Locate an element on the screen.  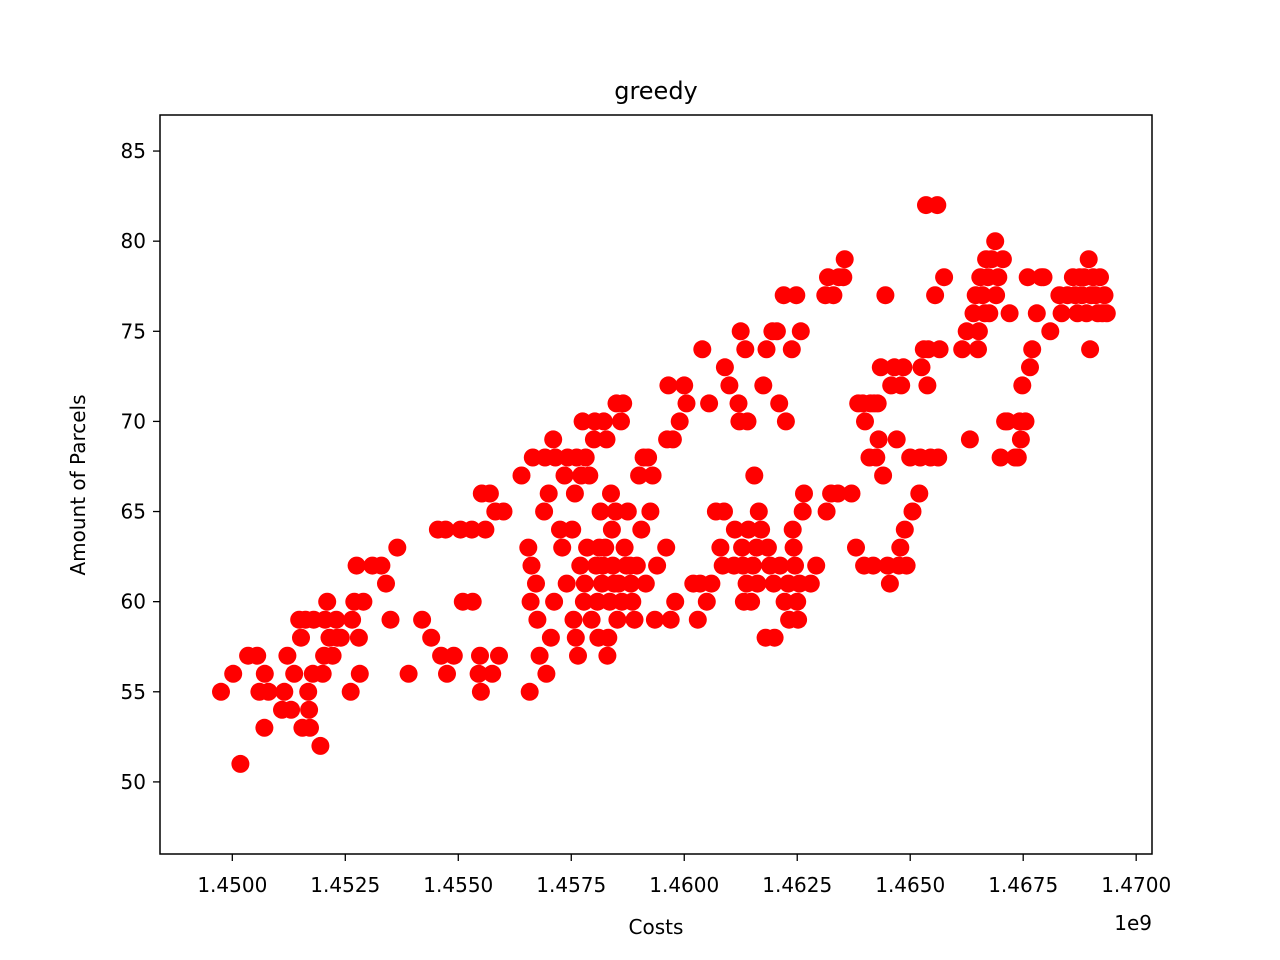
x-tick-label: 1.4650 is located at coordinates (910, 885).